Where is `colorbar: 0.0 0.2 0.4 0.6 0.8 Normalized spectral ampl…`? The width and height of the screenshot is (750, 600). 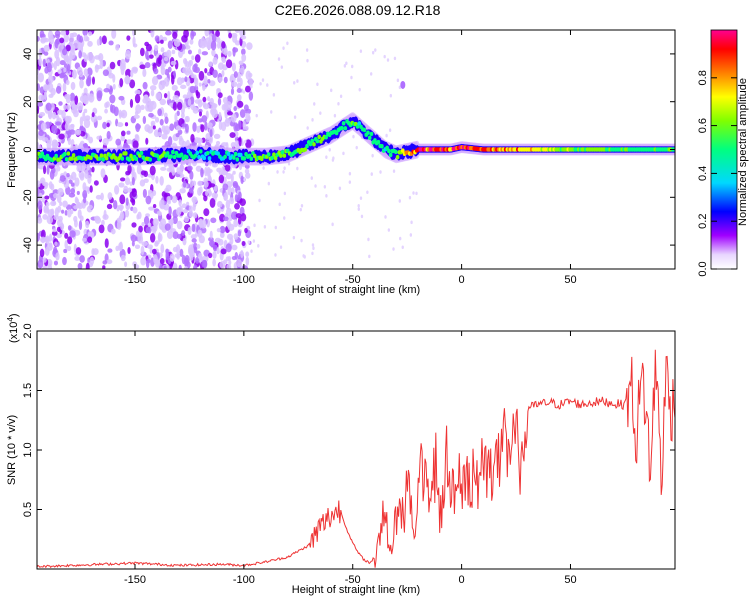 colorbar: 0.0 0.2 0.4 0.6 0.8 Normalized spectral ampl… is located at coordinates (723, 153).